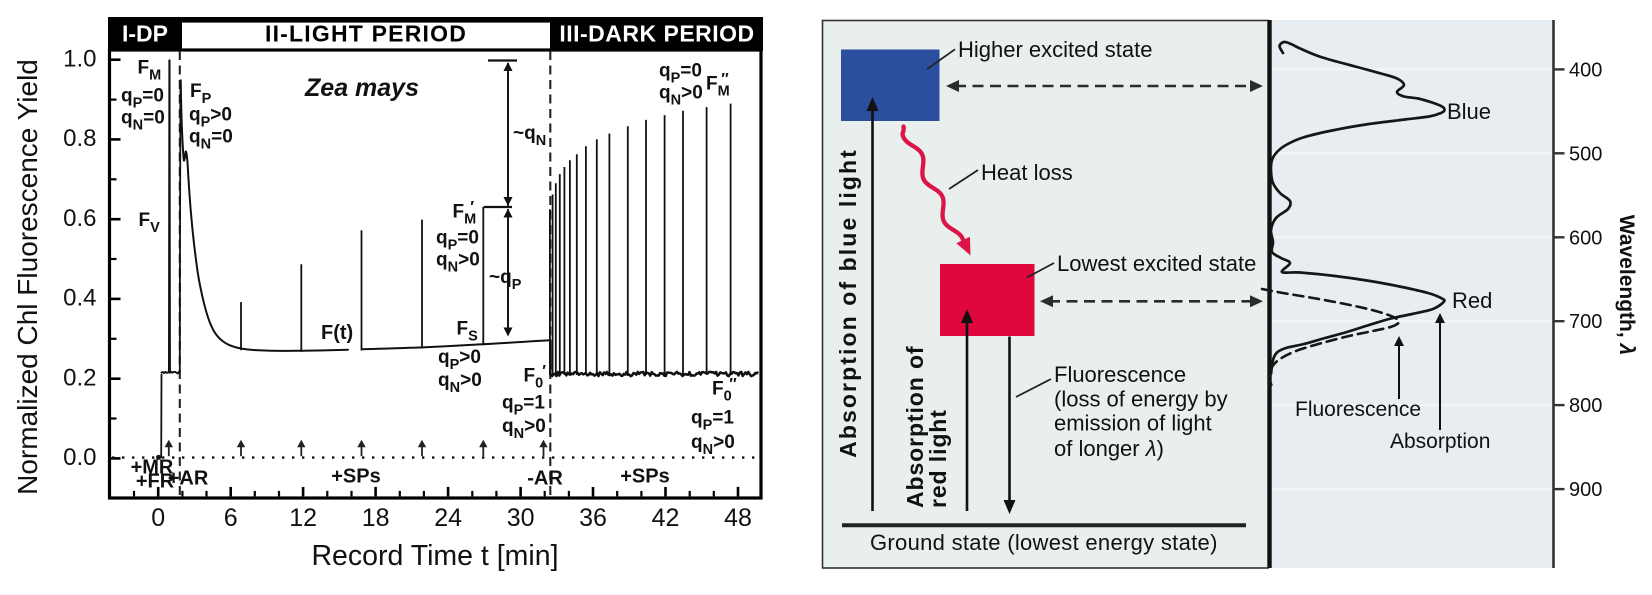 Image resolution: width=1652 pixels, height=595 pixels. Describe the element at coordinates (79, 377) in the screenshot. I see `svg-text: 0.2` at that location.